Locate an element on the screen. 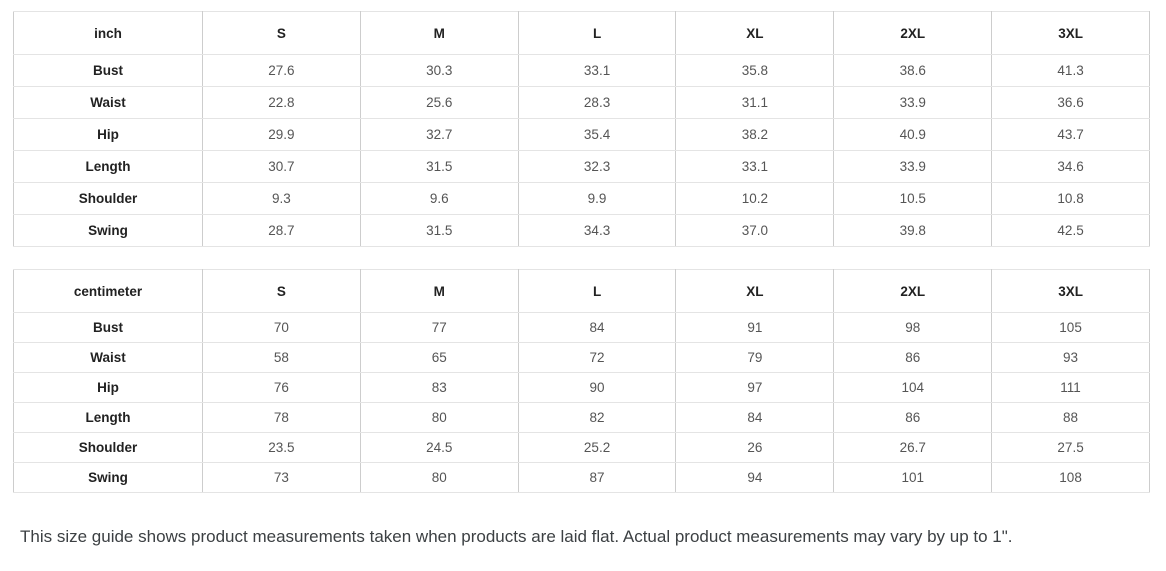 The image size is (1166, 571). measurement-value: 105 is located at coordinates (1070, 327).